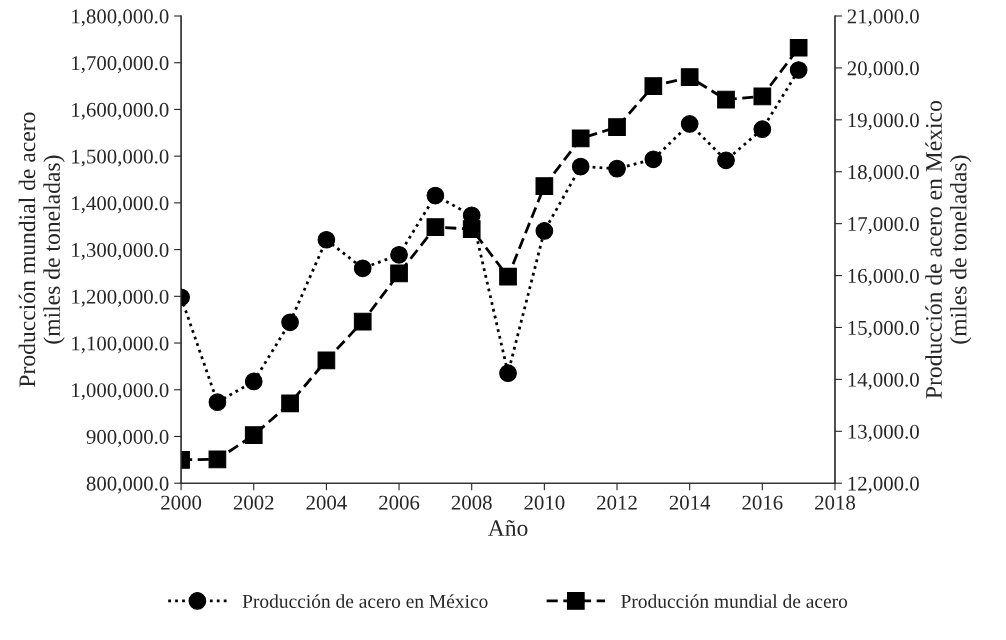 The width and height of the screenshot is (1006, 640). I want to click on y-tick-label: 1,800,000.0, so click(120, 18).